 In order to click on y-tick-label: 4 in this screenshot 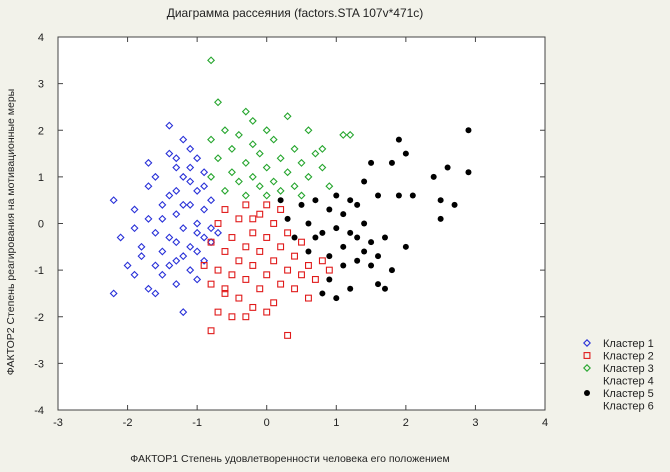, I will do `click(41, 38)`.